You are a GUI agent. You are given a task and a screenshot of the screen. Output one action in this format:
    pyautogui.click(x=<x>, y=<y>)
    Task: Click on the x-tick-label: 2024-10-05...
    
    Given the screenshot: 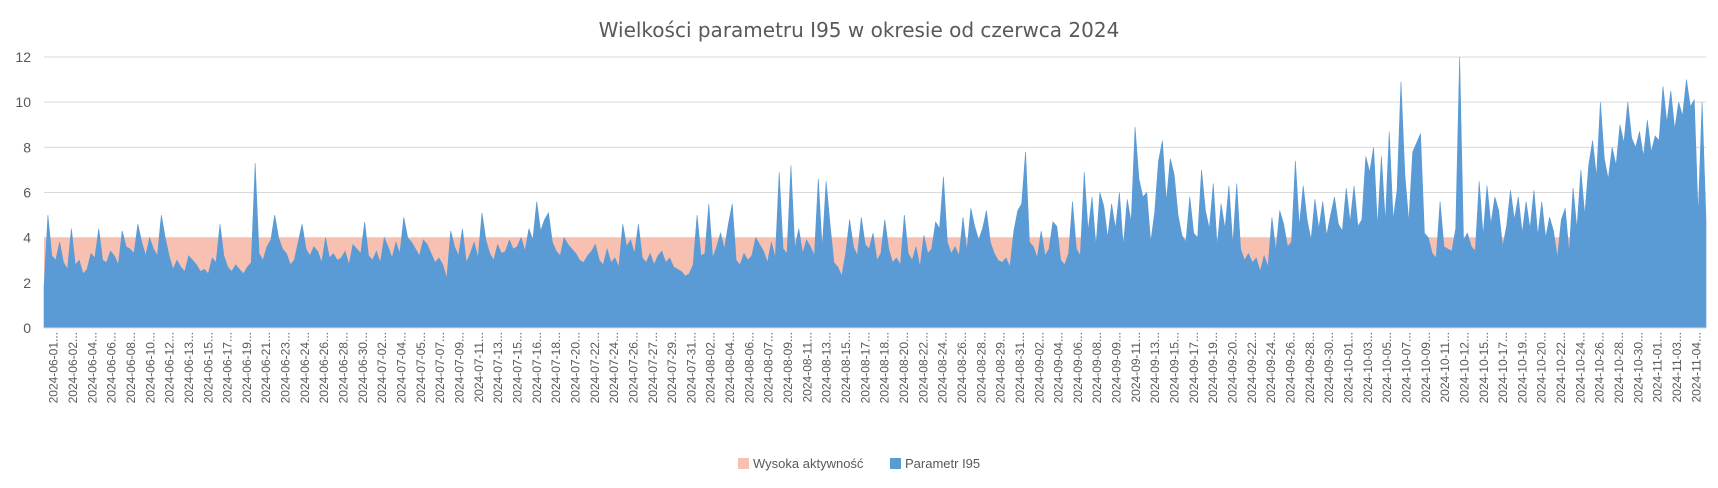 What is the action you would take?
    pyautogui.click(x=1387, y=367)
    